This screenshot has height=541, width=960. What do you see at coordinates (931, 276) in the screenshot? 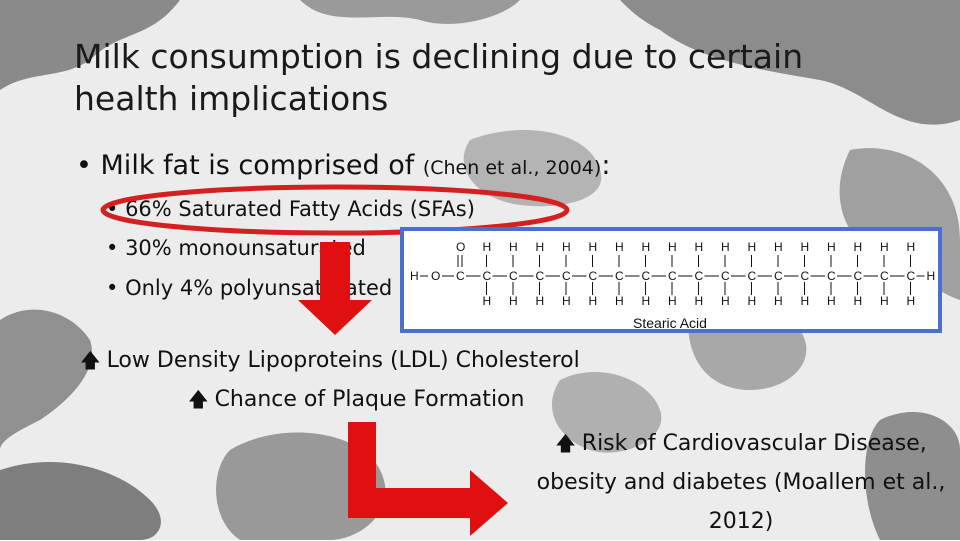
I see `chem-end-h: H` at bounding box center [931, 276].